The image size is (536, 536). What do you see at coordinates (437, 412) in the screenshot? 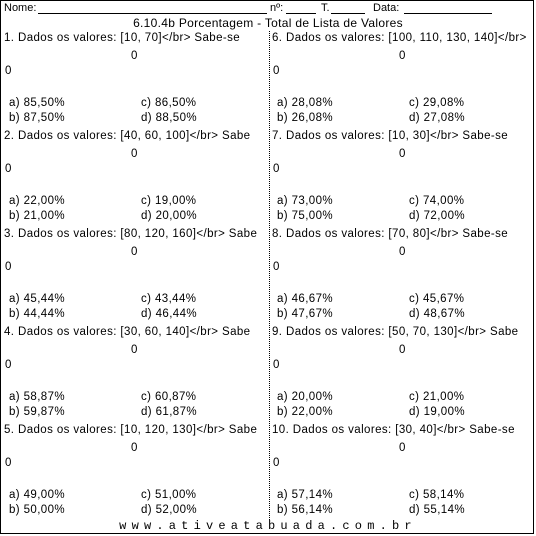
I see `option-d: d) 19,00%` at bounding box center [437, 412].